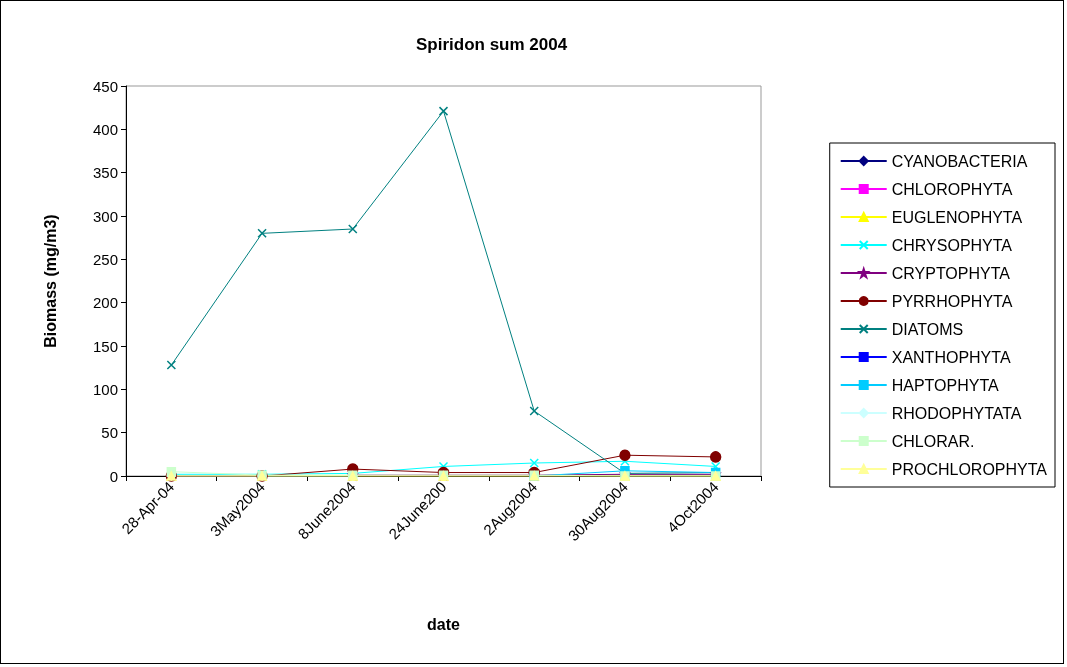 The height and width of the screenshot is (667, 1067). What do you see at coordinates (105, 173) in the screenshot?
I see `y-tick-label: 350` at bounding box center [105, 173].